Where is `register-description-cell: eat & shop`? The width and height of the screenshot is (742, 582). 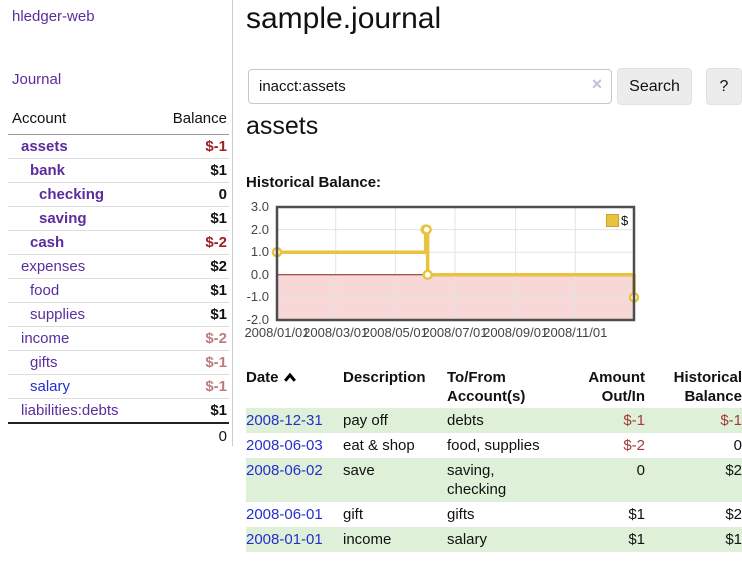
register-description-cell: eat & shop is located at coordinates (379, 445).